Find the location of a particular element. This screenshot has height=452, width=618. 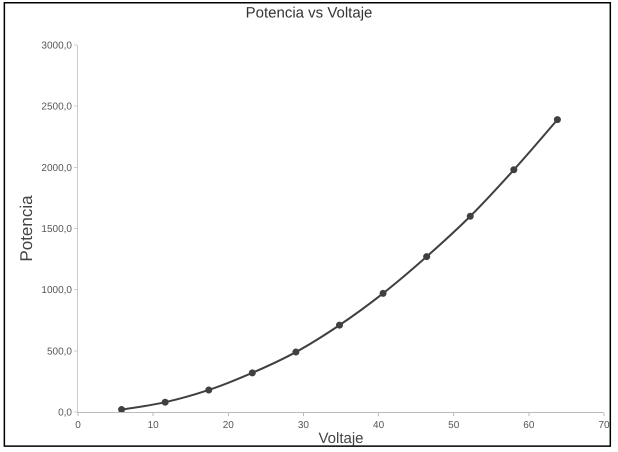

x-tick-label: 60 is located at coordinates (529, 425).